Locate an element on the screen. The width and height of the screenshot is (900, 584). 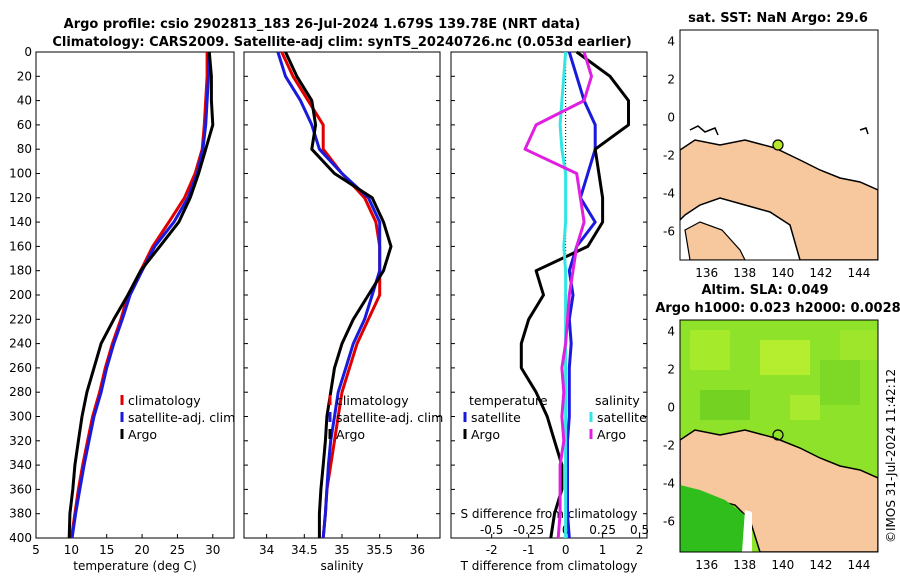
series-s-satellite-line is located at coordinates (563, 294).